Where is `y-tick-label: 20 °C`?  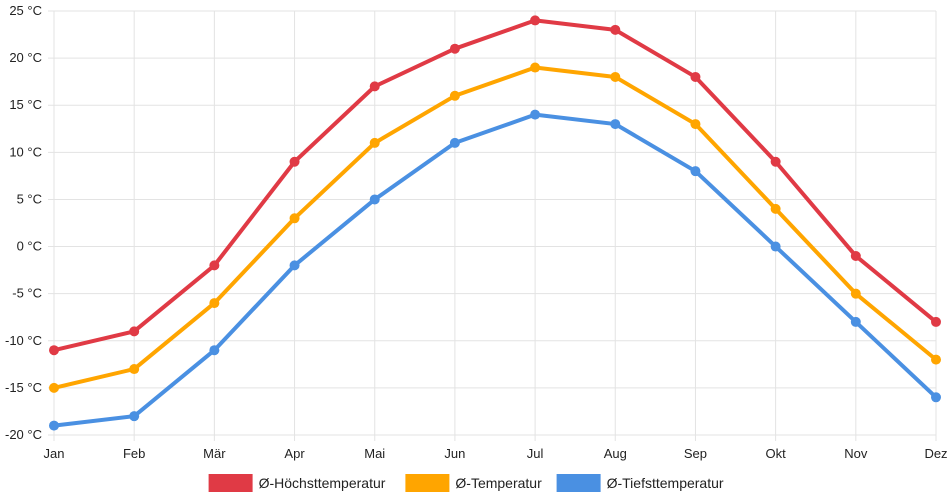 y-tick-label: 20 °C is located at coordinates (25, 57).